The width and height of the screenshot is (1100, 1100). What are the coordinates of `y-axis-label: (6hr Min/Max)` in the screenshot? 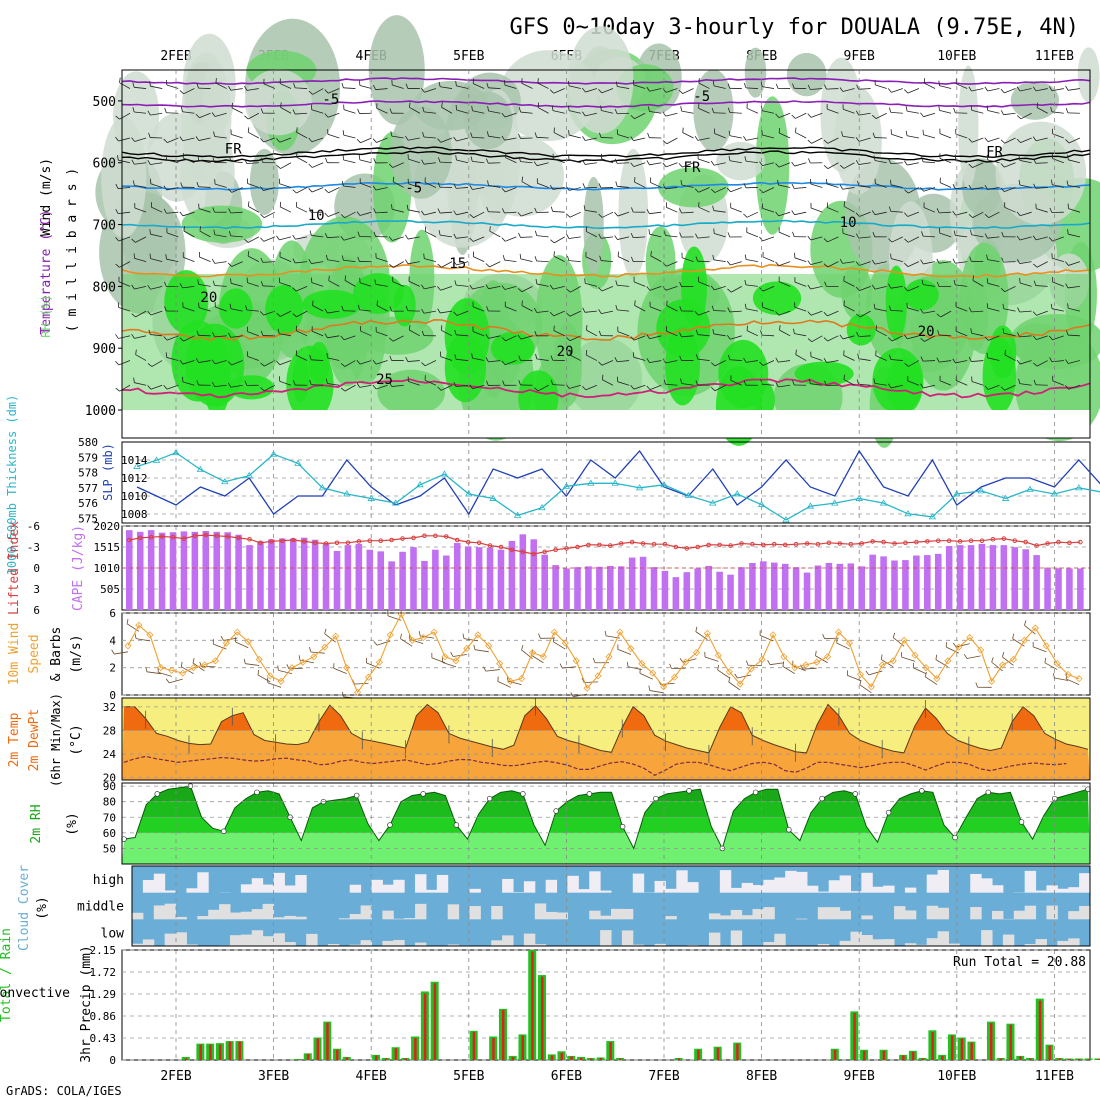 It's located at (56, 740).